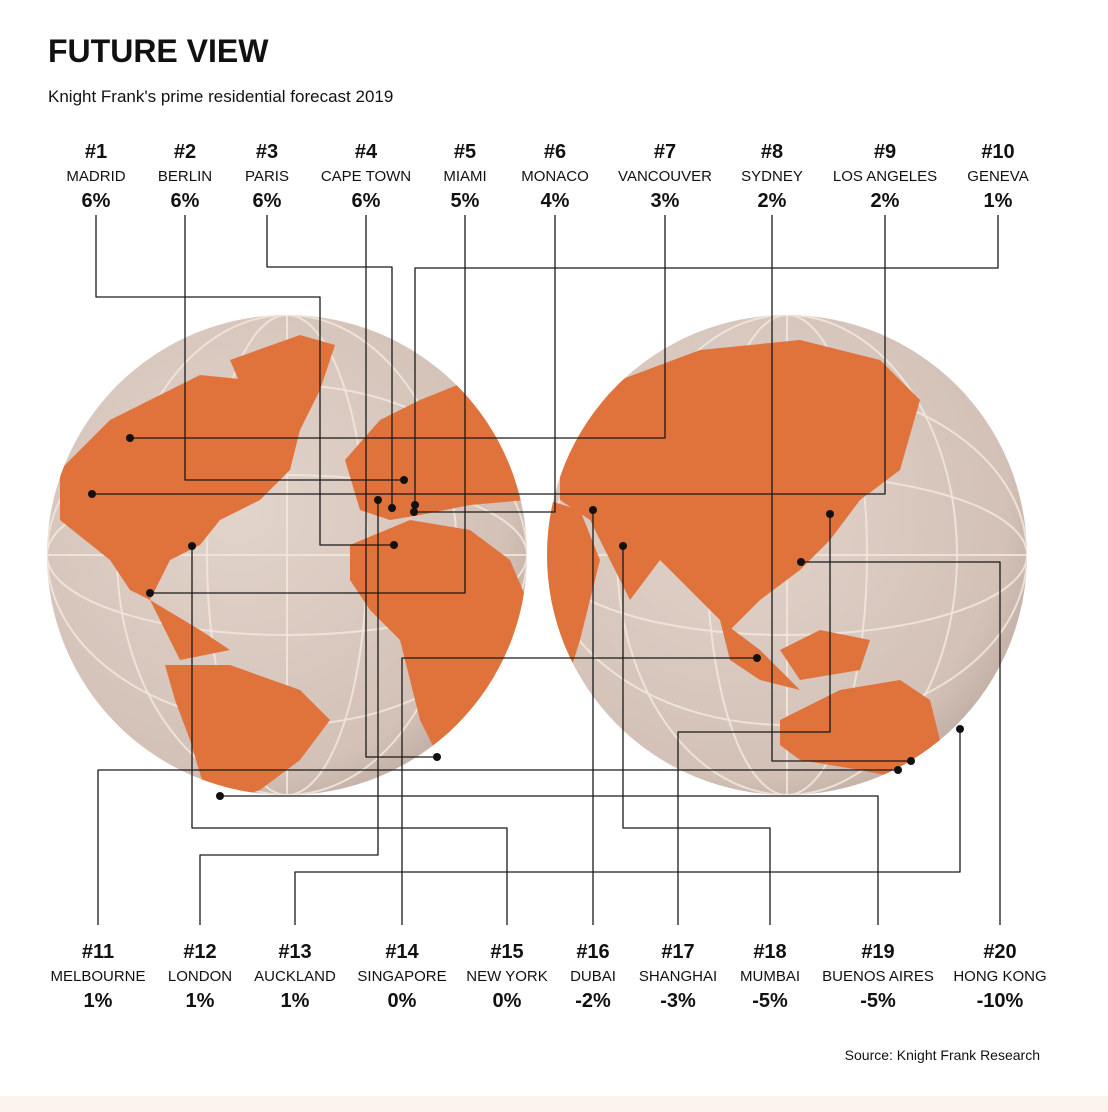 This screenshot has width=1108, height=1112. I want to click on city-name: SYDNEY, so click(772, 176).